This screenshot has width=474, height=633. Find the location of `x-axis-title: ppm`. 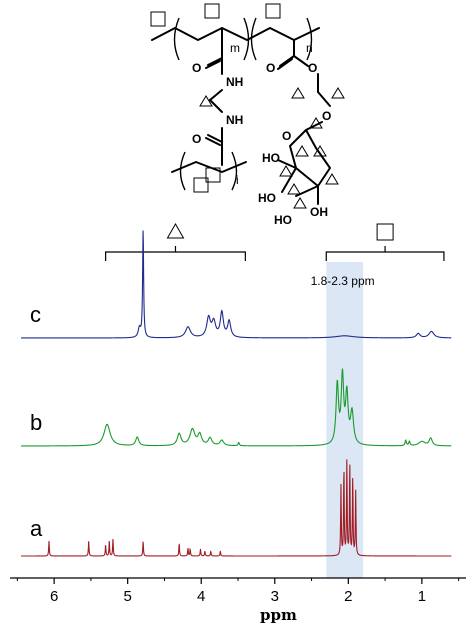

x-axis-title: ppm is located at coordinates (278, 615).